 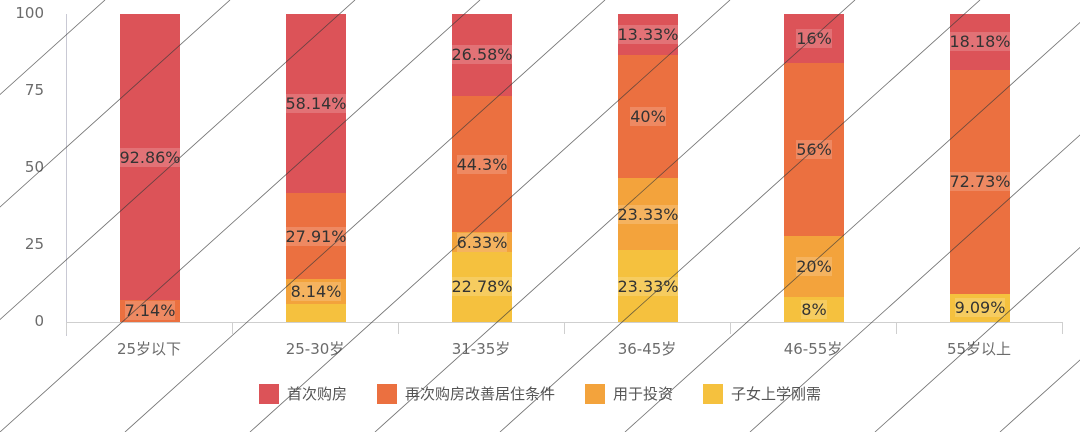 I want to click on legend-label: 用于投资, so click(x=643, y=394).